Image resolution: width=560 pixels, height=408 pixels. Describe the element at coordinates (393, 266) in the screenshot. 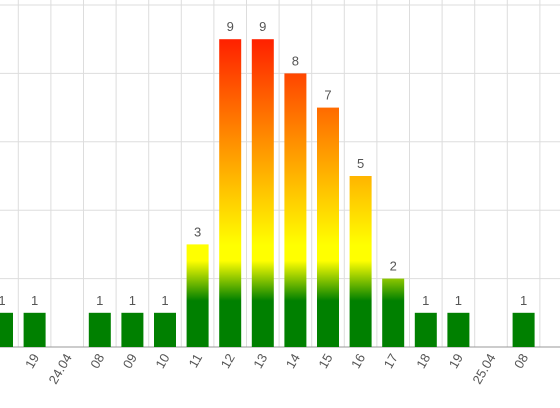

I see `value-label: 2` at that location.